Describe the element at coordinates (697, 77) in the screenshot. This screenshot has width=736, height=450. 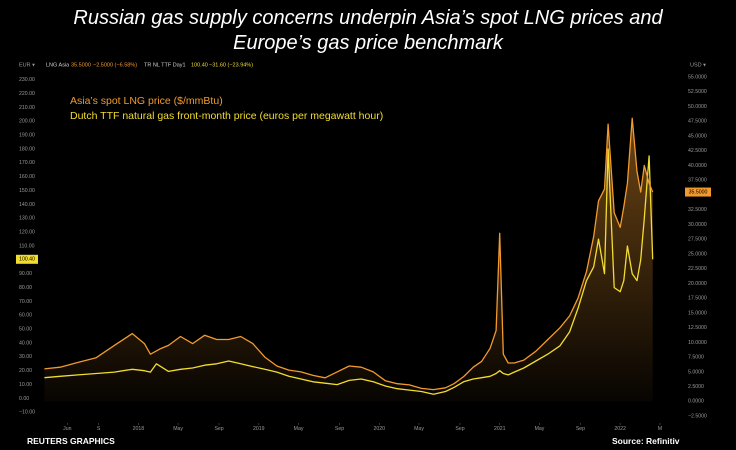
I see `right-tick-label: 55.0000` at that location.